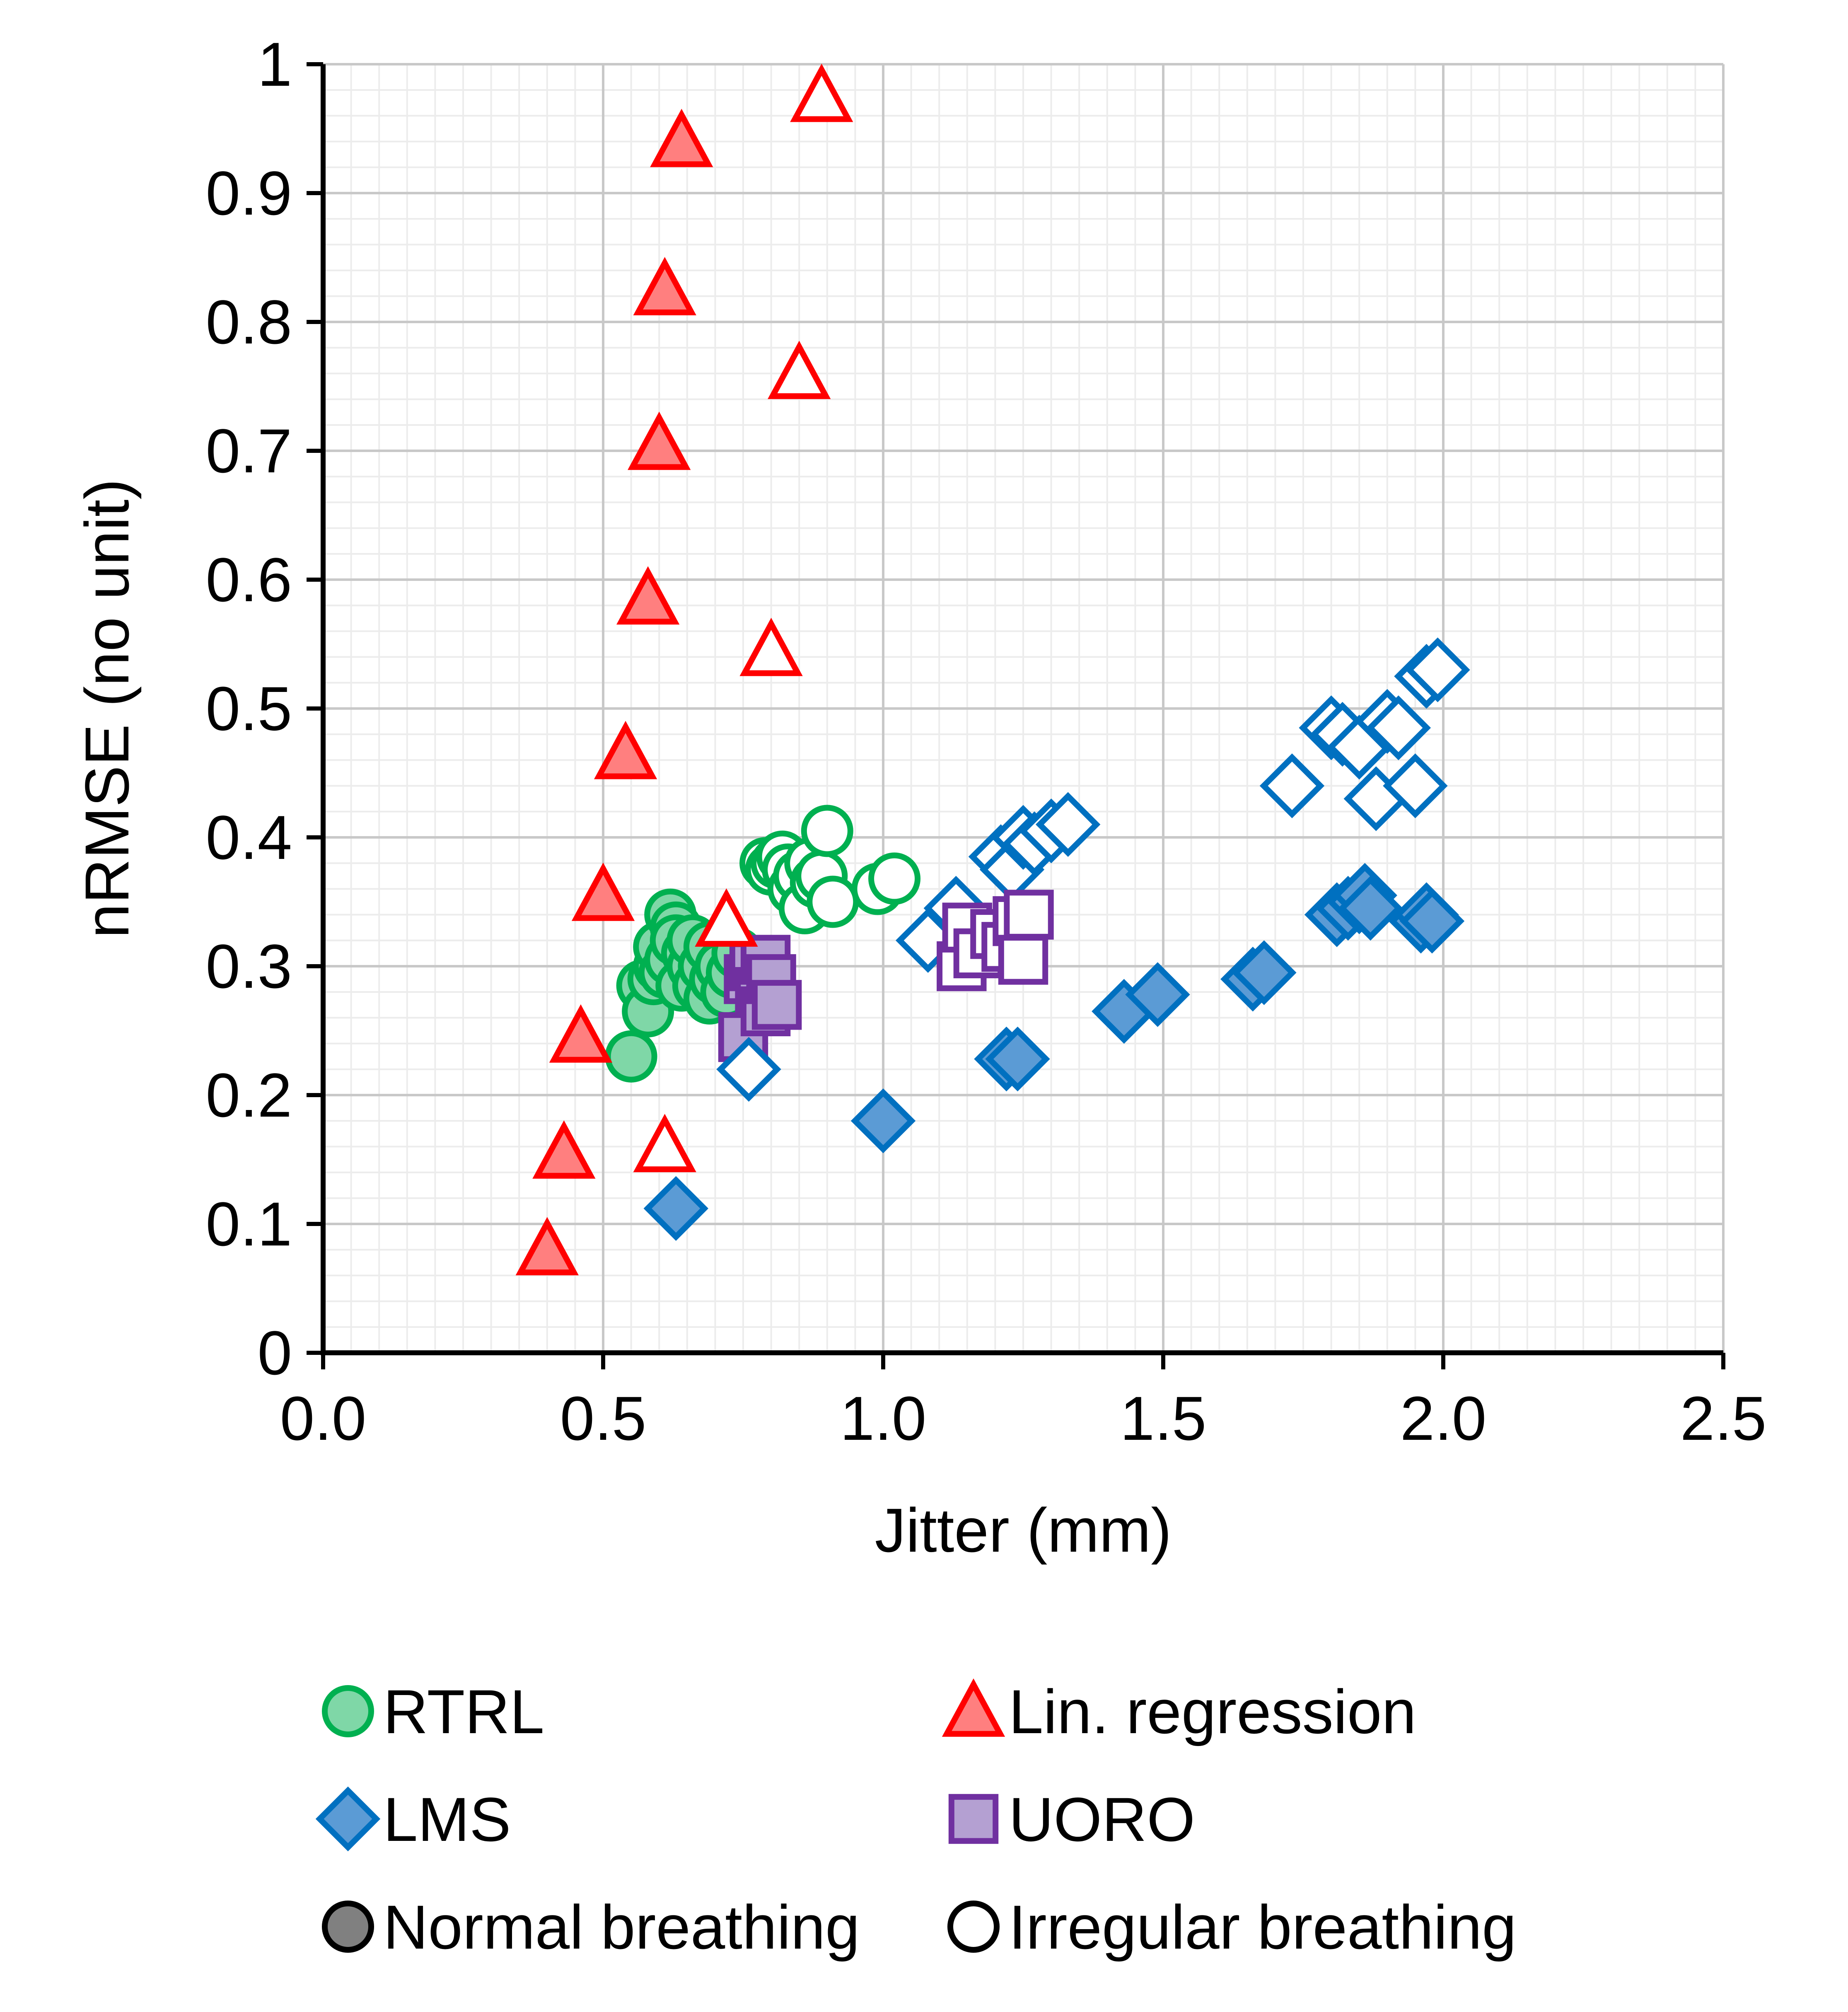 Image resolution: width=1848 pixels, height=2012 pixels. I want to click on legend-label-lms: LMS, so click(447, 1819).